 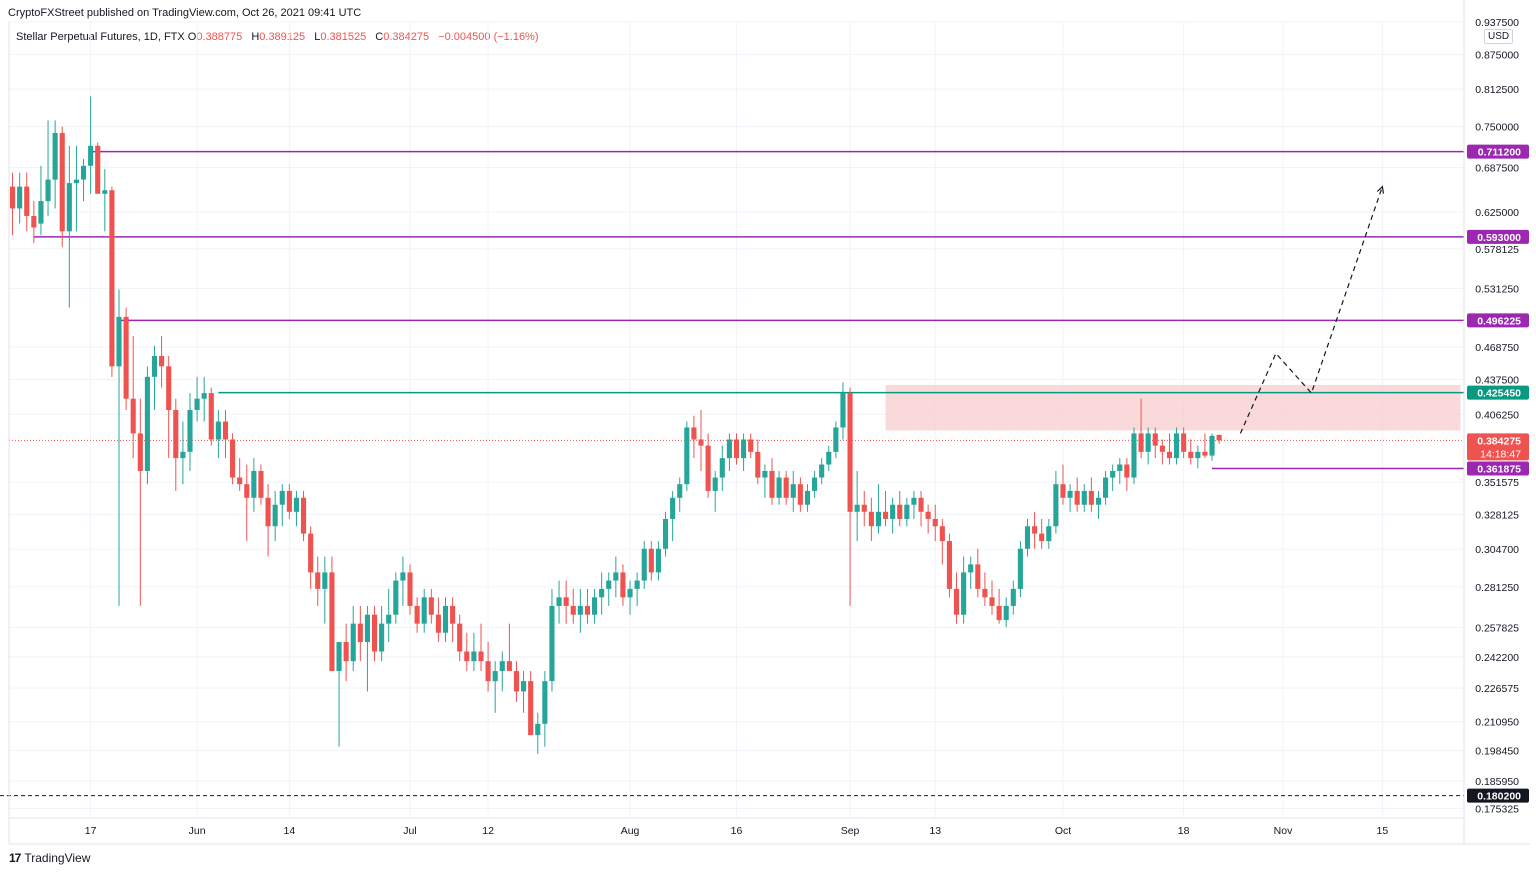 I want to click on time-tick-label: Aug, so click(x=630, y=831).